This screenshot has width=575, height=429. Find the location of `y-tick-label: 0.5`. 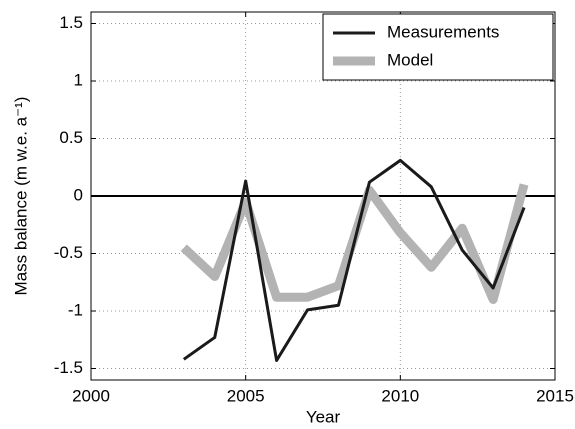

y-tick-label: 0.5 is located at coordinates (71, 137).